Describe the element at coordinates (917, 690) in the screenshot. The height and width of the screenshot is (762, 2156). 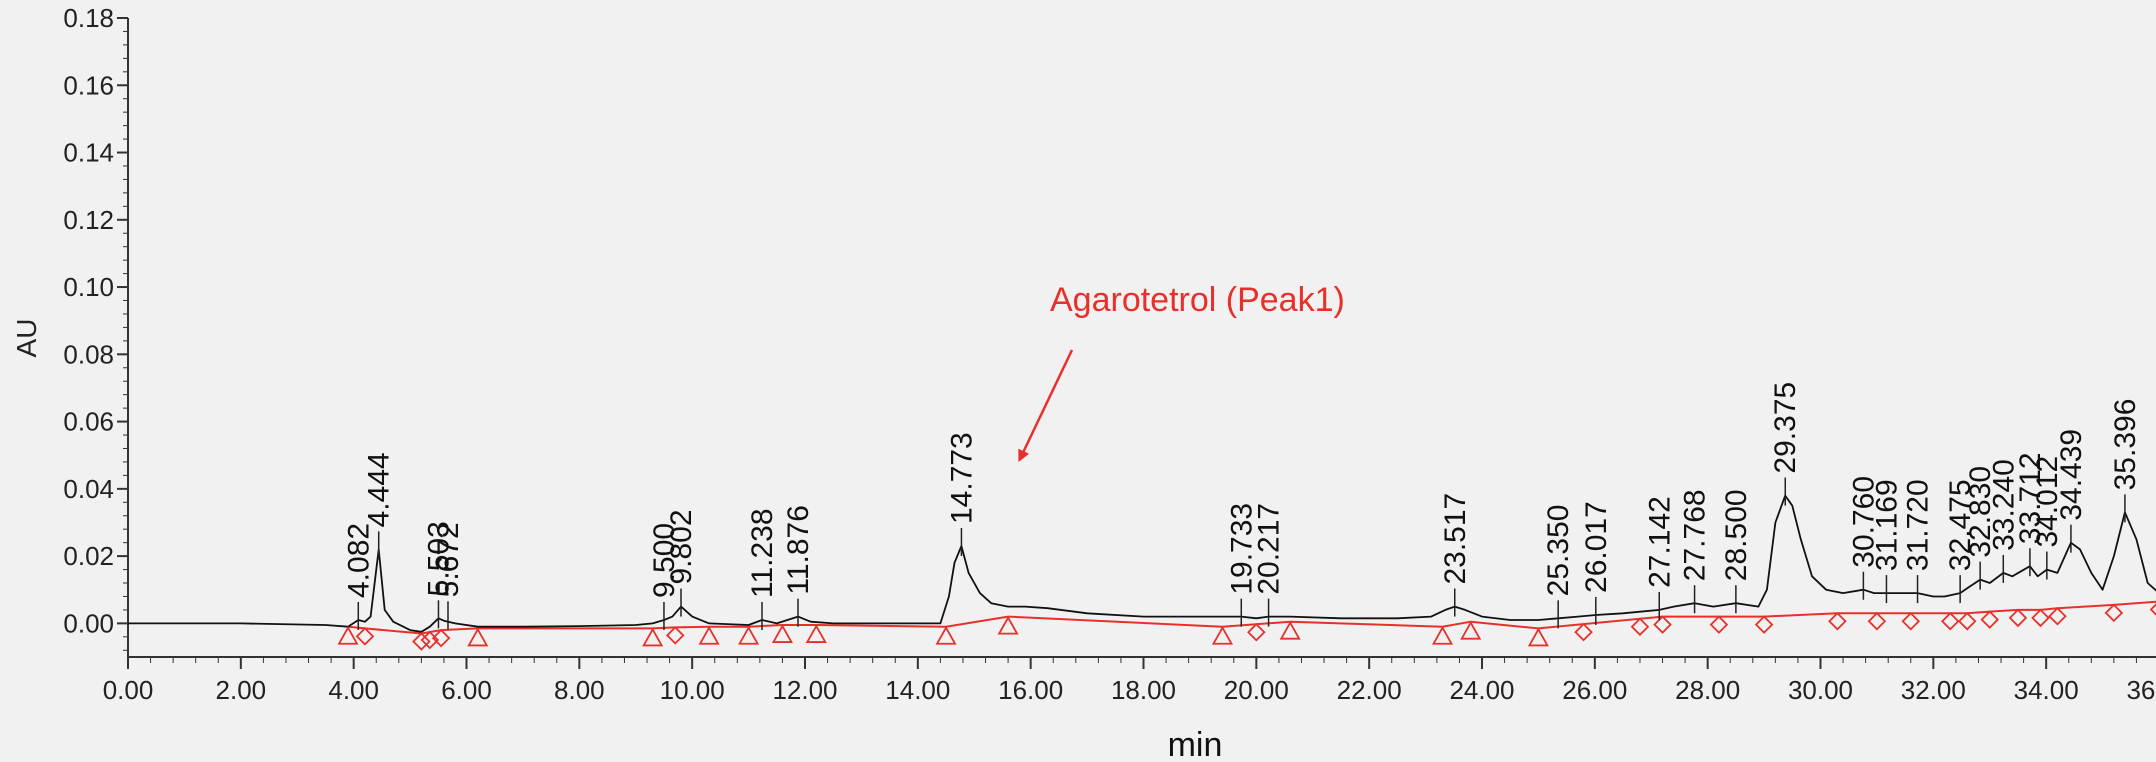
I see `x-tick-label: 14.00` at that location.